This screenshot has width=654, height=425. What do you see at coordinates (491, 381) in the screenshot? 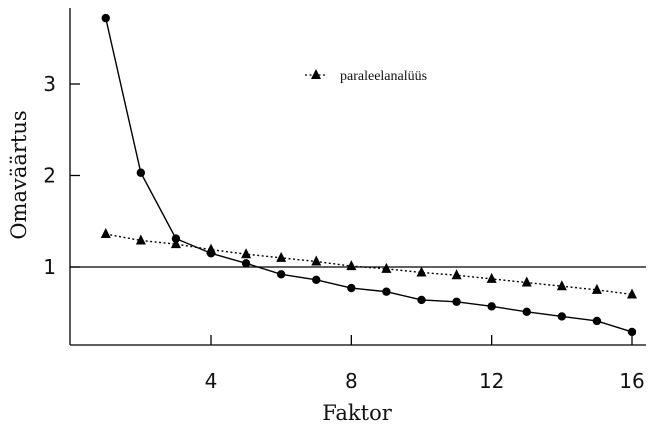
I see `x-tick-label: 12` at bounding box center [491, 381].